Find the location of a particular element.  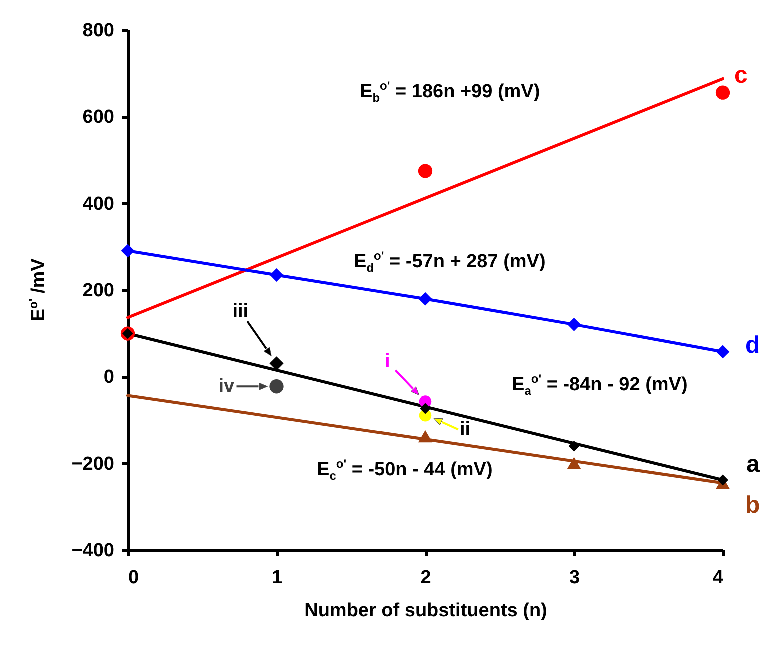

annotation: E$_{c}$$^{o'}$ = -50n - 44 (mV) is located at coordinates (405, 470).